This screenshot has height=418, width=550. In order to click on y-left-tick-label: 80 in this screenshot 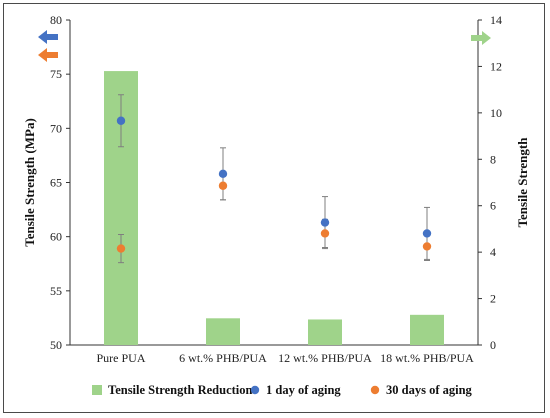, I will do `click(56, 20)`.